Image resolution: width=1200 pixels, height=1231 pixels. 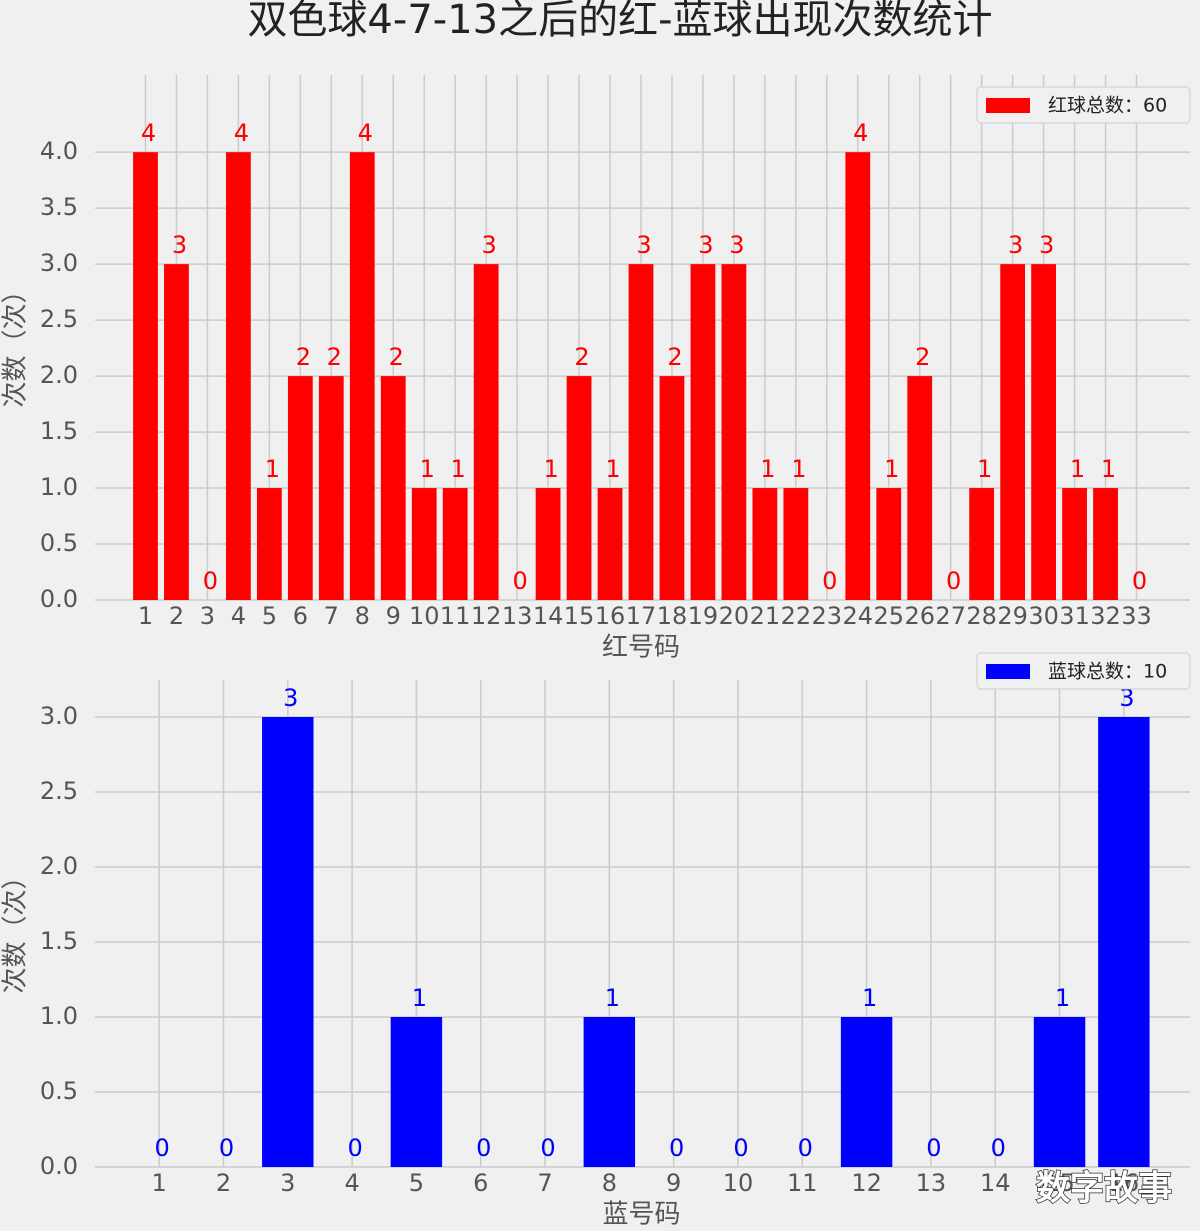 I want to click on x-tick-label: 17, so click(x=641, y=616).